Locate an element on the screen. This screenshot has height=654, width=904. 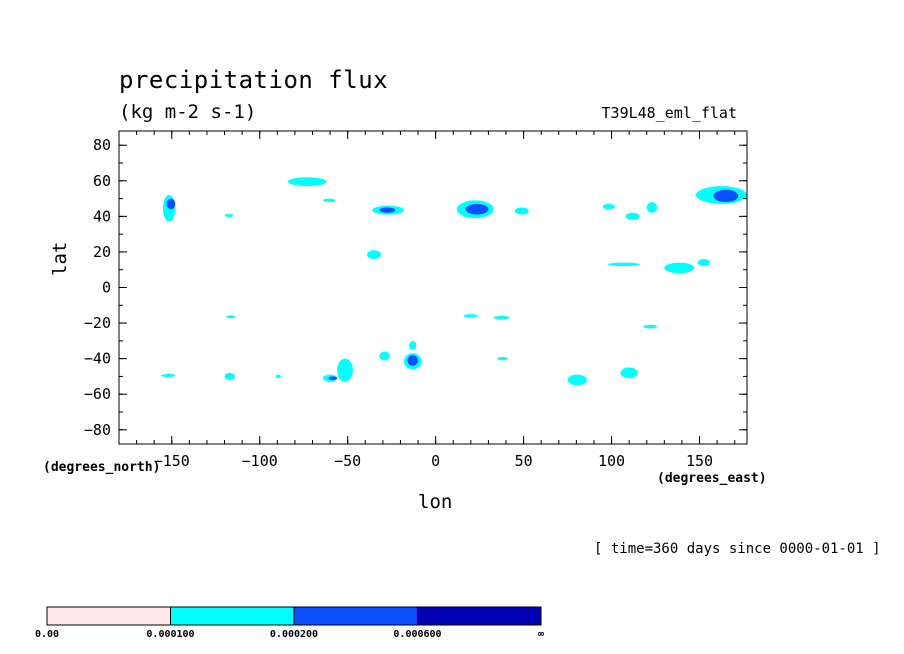
x-tick-label: 0 is located at coordinates (435, 461).